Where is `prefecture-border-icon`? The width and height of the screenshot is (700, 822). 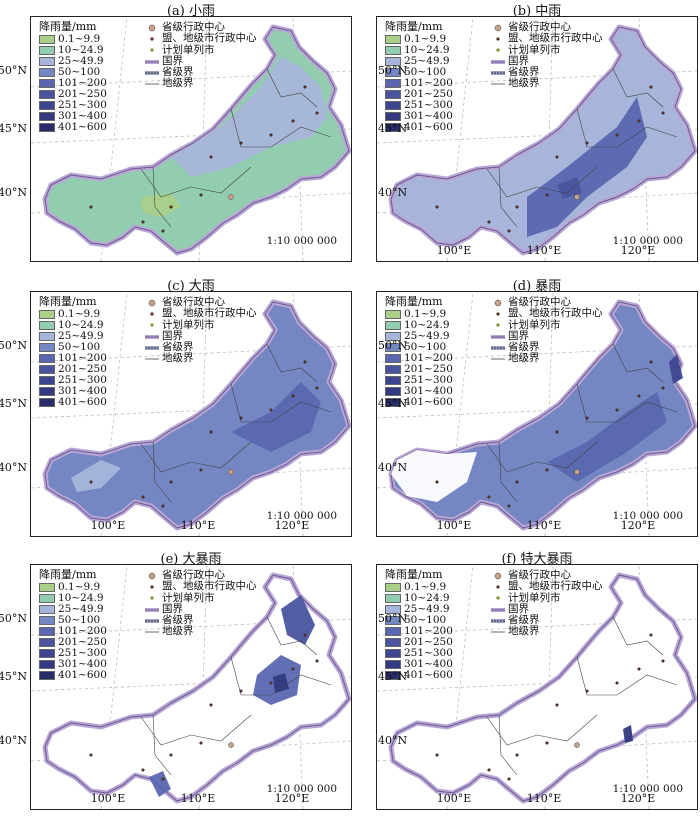 prefecture-border-icon is located at coordinates (152, 84).